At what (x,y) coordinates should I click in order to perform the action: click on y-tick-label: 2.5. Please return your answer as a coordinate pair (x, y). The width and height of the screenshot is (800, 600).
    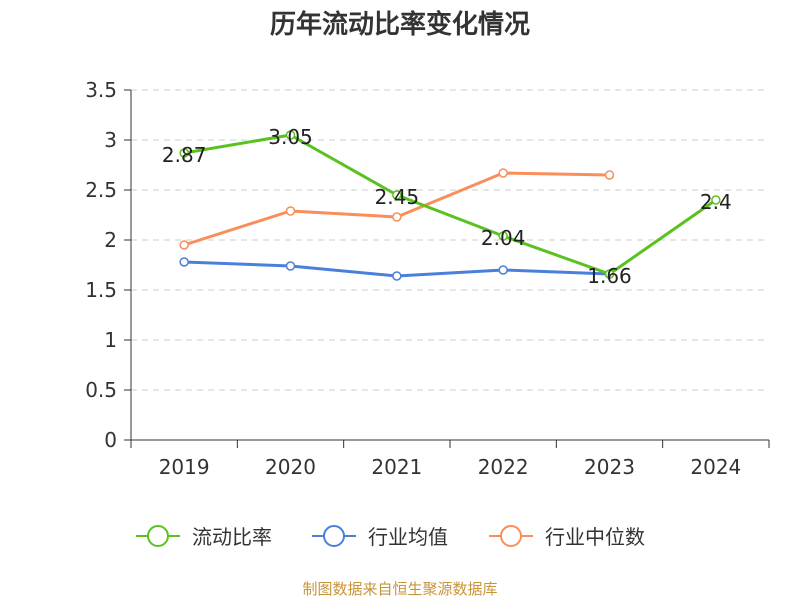
    Looking at the image, I should click on (101, 190).